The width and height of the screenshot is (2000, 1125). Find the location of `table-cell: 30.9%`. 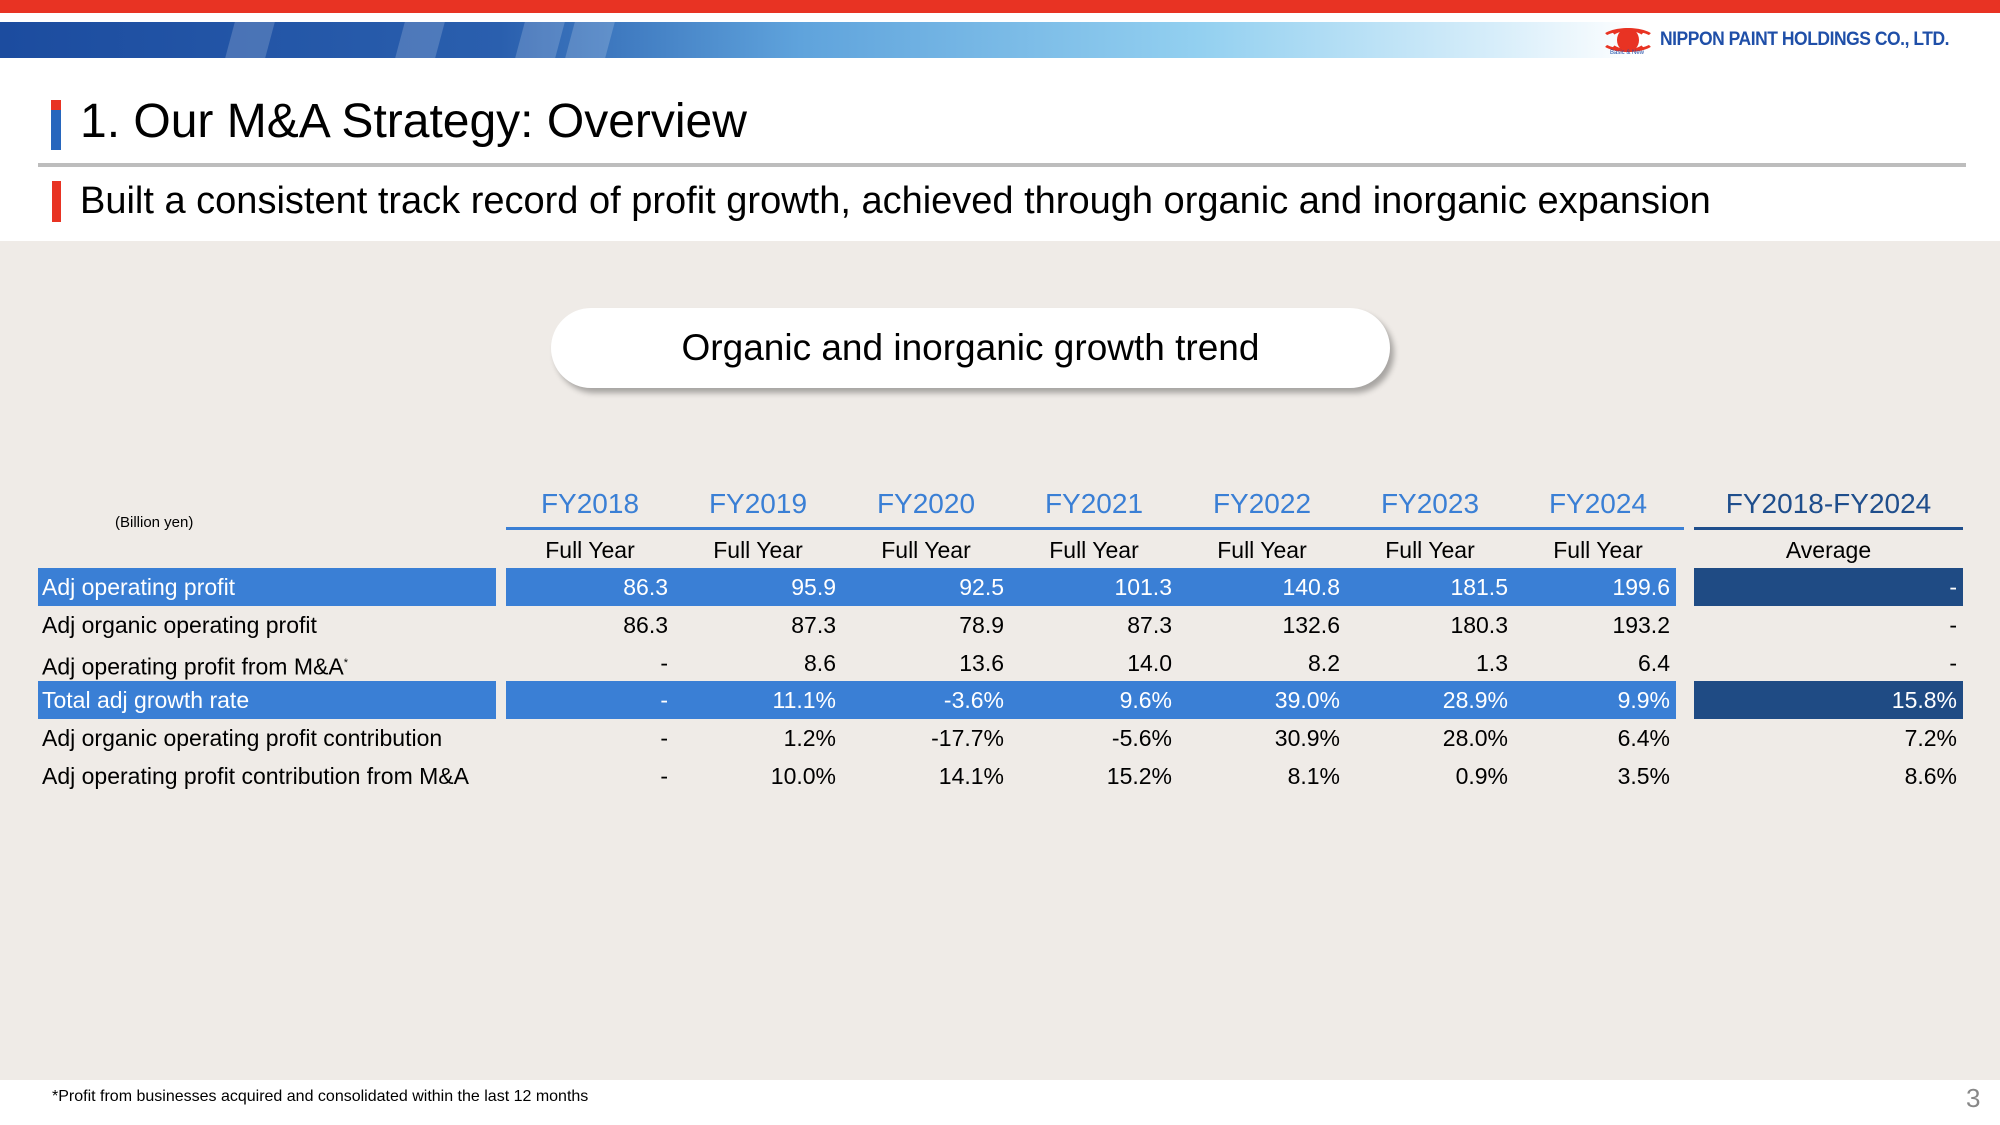

table-cell: 30.9% is located at coordinates (1307, 738).